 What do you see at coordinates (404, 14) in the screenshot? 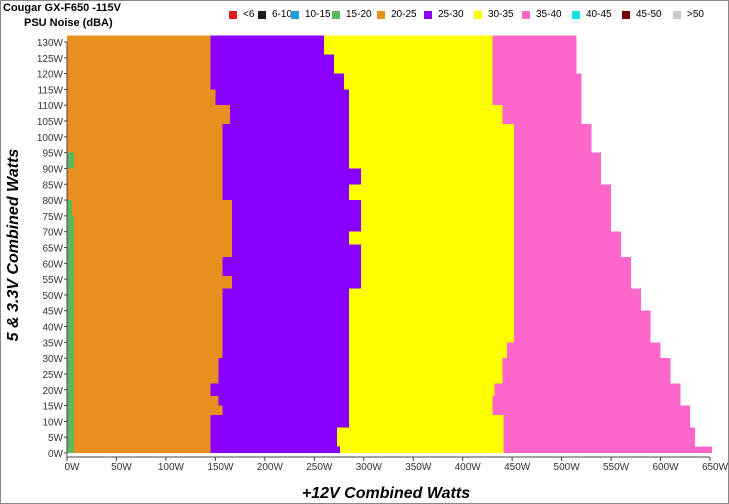
I see `legend-label: 20-25` at bounding box center [404, 14].